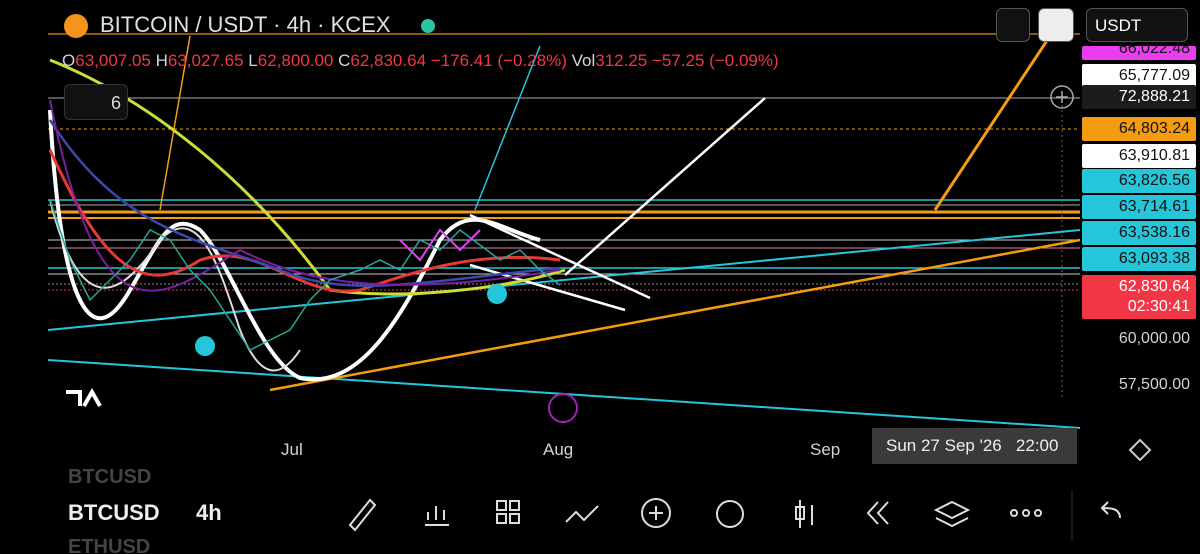  I want to click on fullscreen-button, so click(1056, 25).